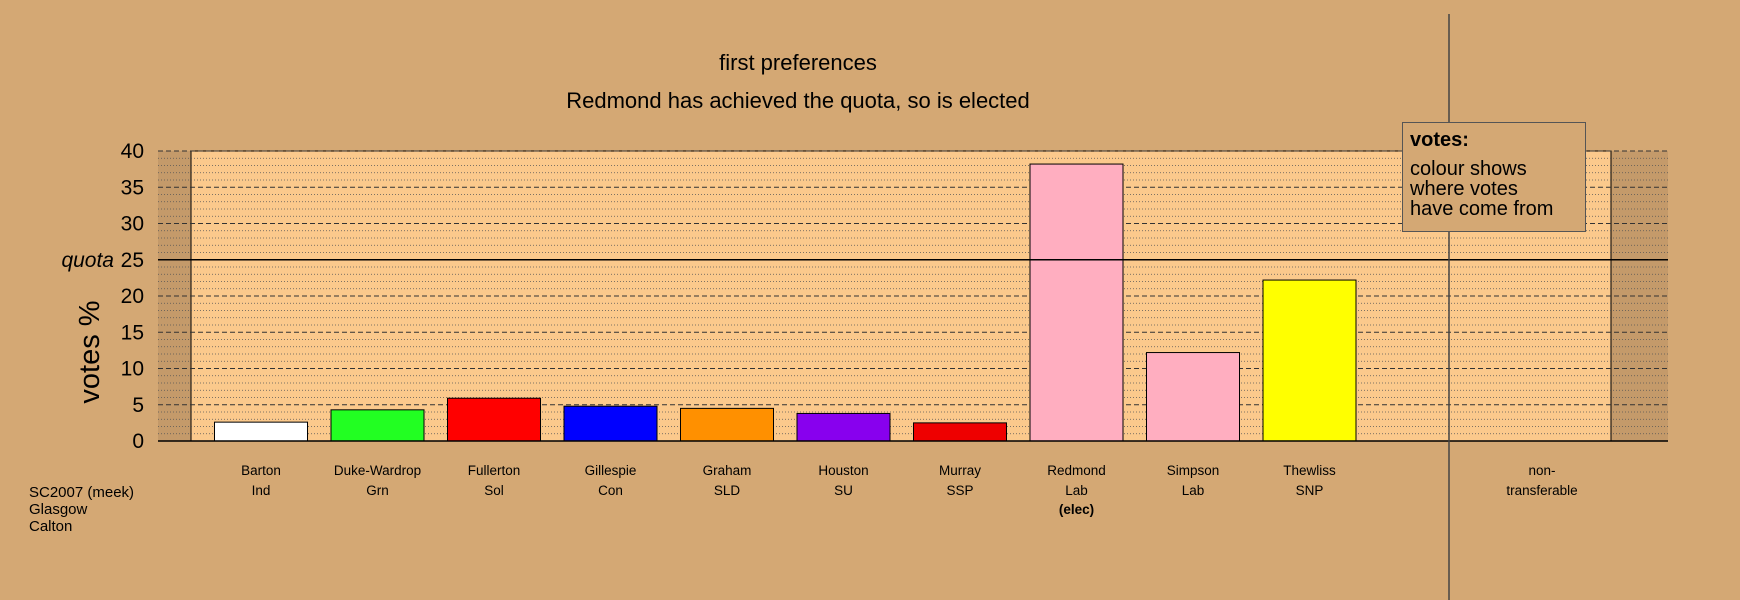  What do you see at coordinates (610, 423) in the screenshot?
I see `bar-gillespie` at bounding box center [610, 423].